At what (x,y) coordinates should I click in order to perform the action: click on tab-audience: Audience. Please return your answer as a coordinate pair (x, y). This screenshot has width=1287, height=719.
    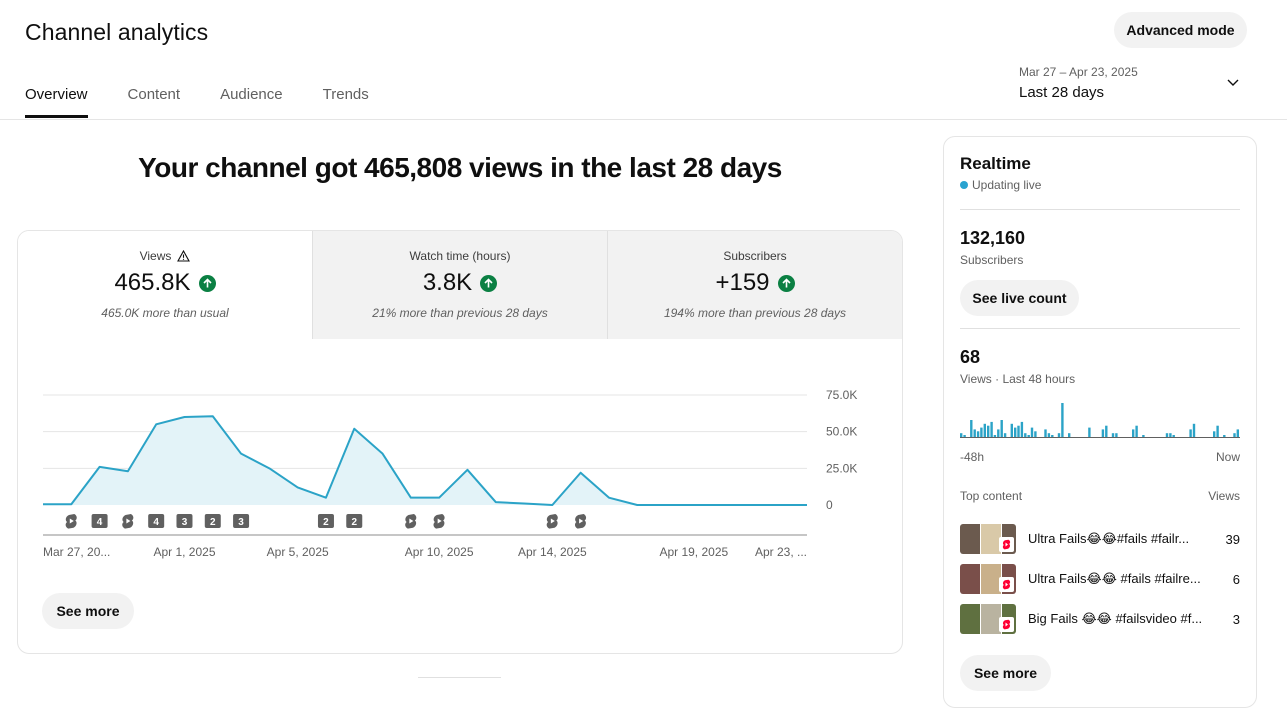
    Looking at the image, I should click on (251, 94).